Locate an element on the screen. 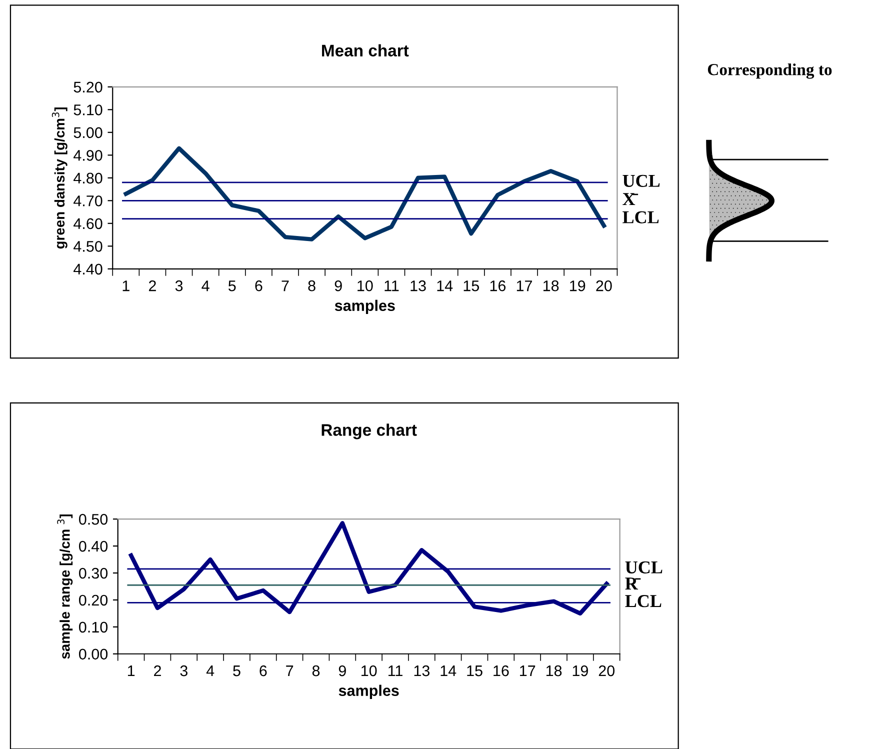 This screenshot has width=873, height=749. y-tick-label: 5.20 is located at coordinates (88, 87).